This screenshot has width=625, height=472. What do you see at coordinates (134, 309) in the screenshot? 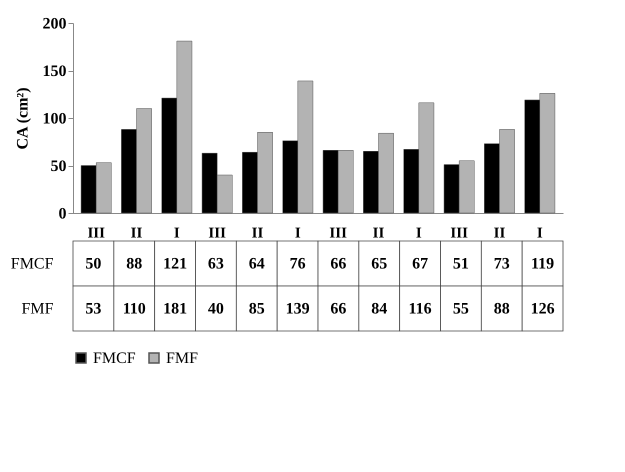
I see `data-label: 110` at bounding box center [134, 309].